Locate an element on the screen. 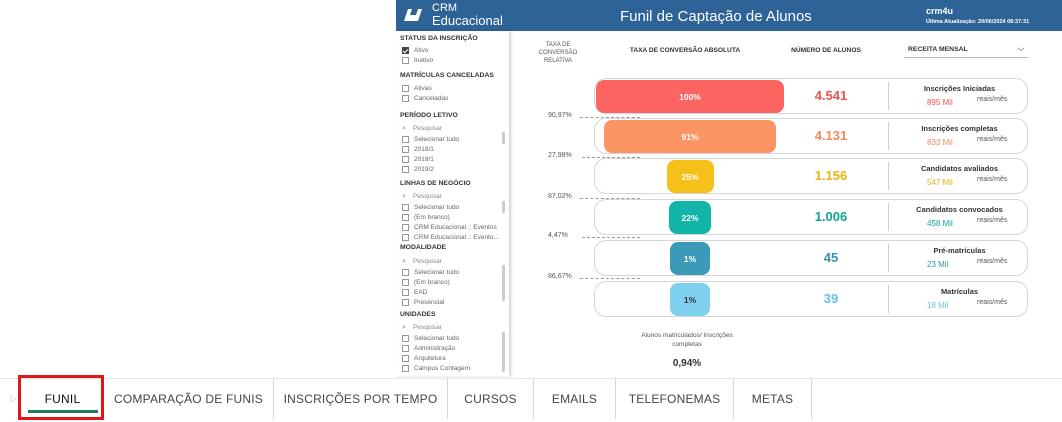 The height and width of the screenshot is (422, 1062). revenue-value: 23 Mil is located at coordinates (938, 264).